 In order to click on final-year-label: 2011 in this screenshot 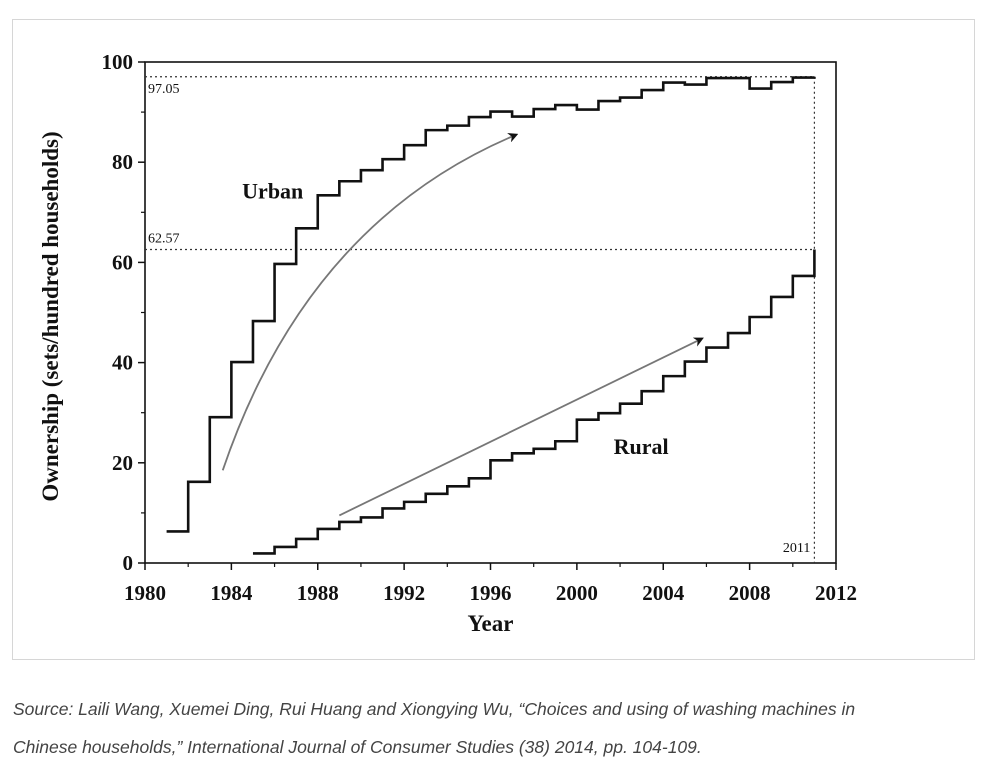, I will do `click(796, 548)`.